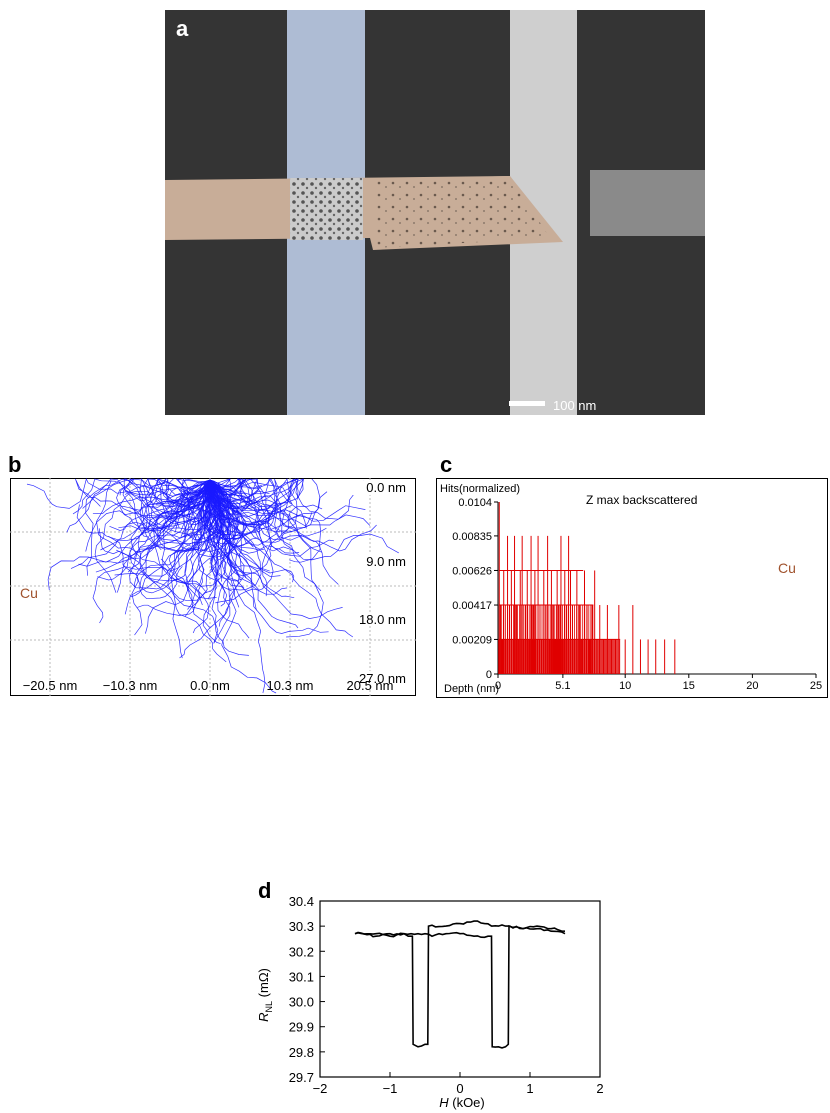 The image size is (830, 1113). What do you see at coordinates (210, 685) in the screenshot?
I see `lateral-label: 0.0 nm` at bounding box center [210, 685].